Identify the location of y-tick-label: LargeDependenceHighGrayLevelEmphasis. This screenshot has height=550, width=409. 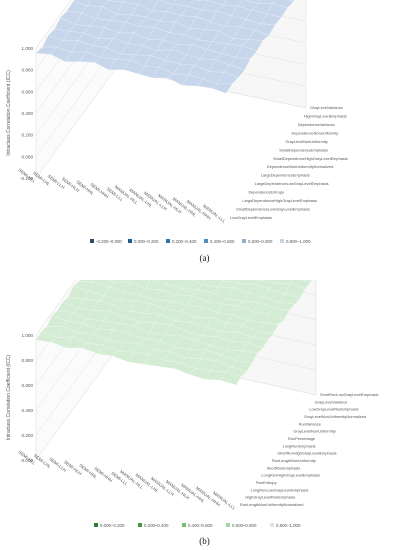
(279, 200).